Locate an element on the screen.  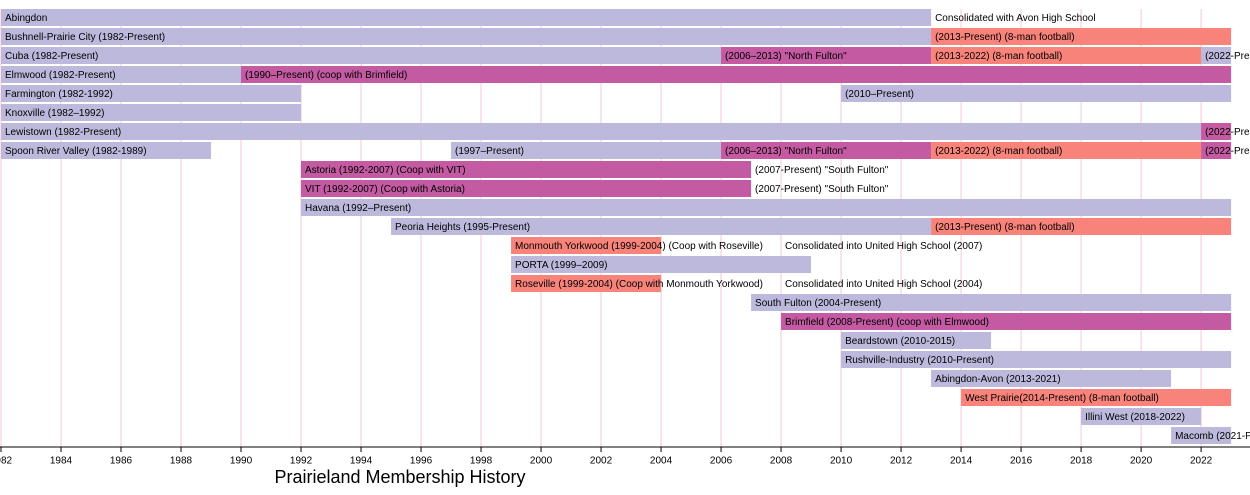
bar-label: Havana (1992–Present) is located at coordinates (358, 208).